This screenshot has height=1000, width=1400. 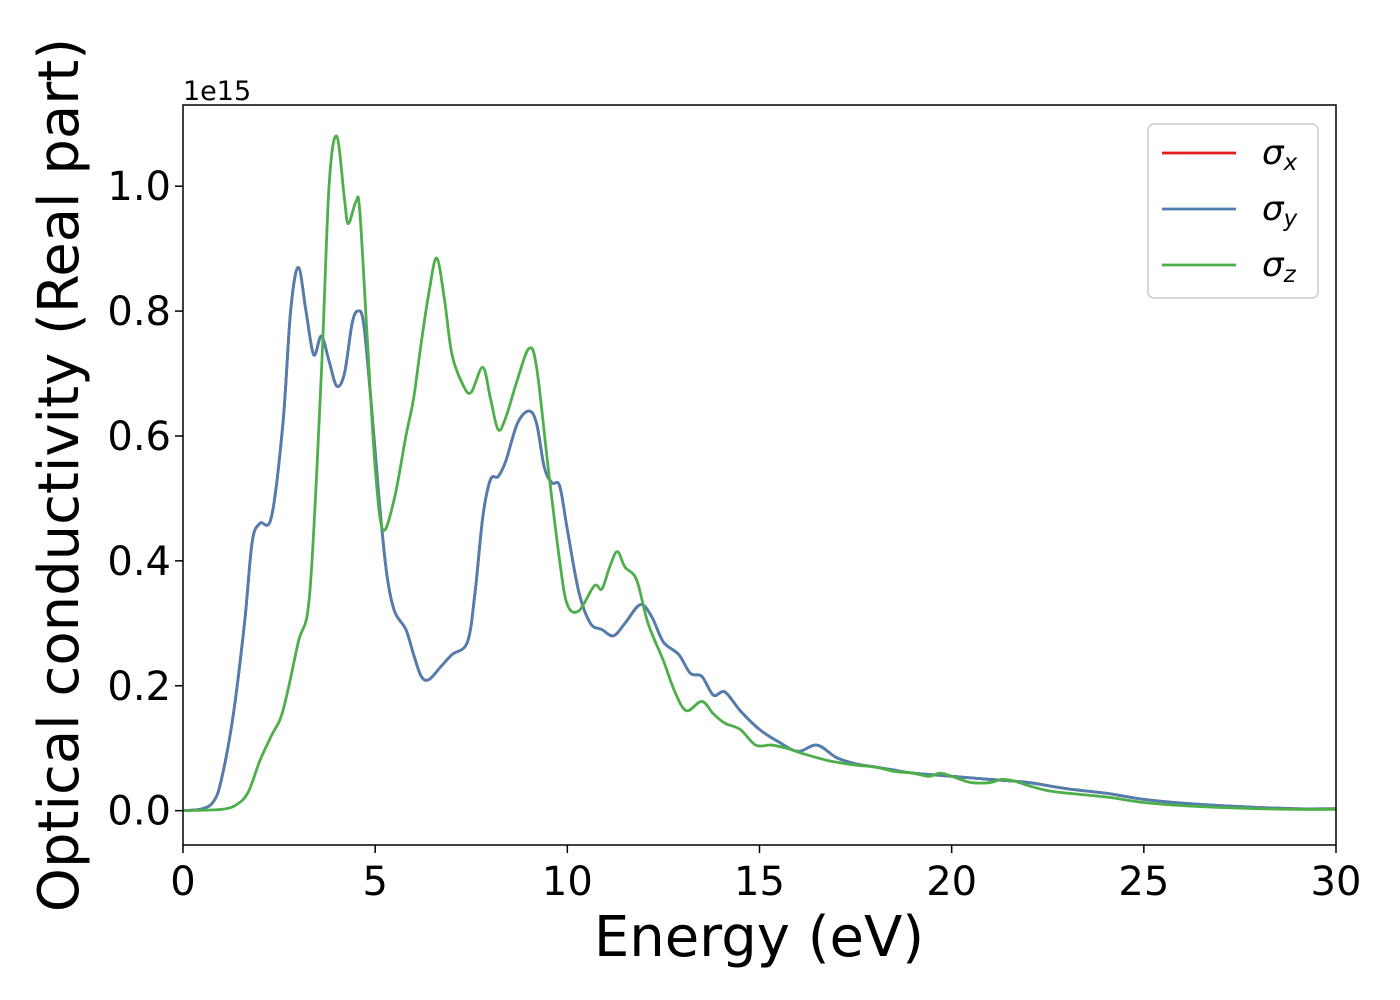 What do you see at coordinates (139, 687) in the screenshot?
I see `y-tick-label: 0.2` at bounding box center [139, 687].